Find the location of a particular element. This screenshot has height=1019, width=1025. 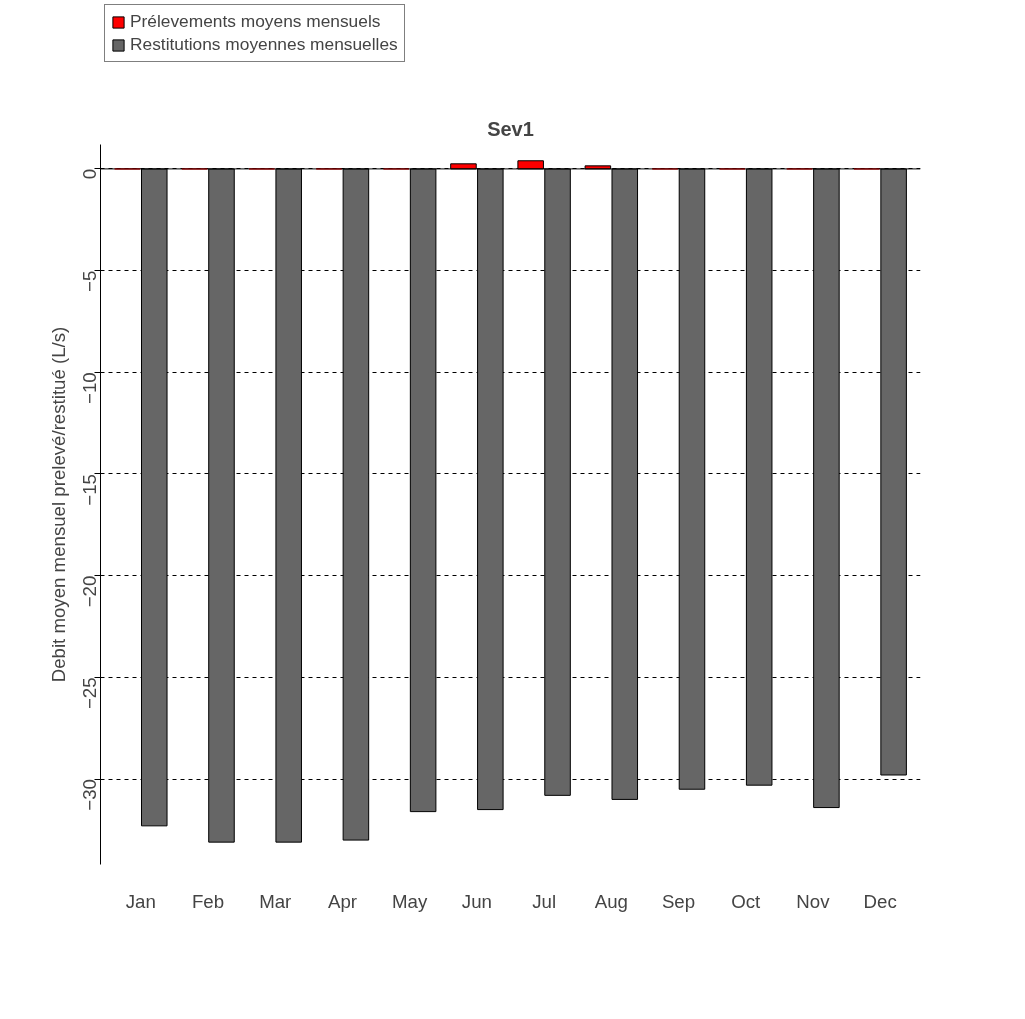

x-tick-label: Jun is located at coordinates (476, 901).